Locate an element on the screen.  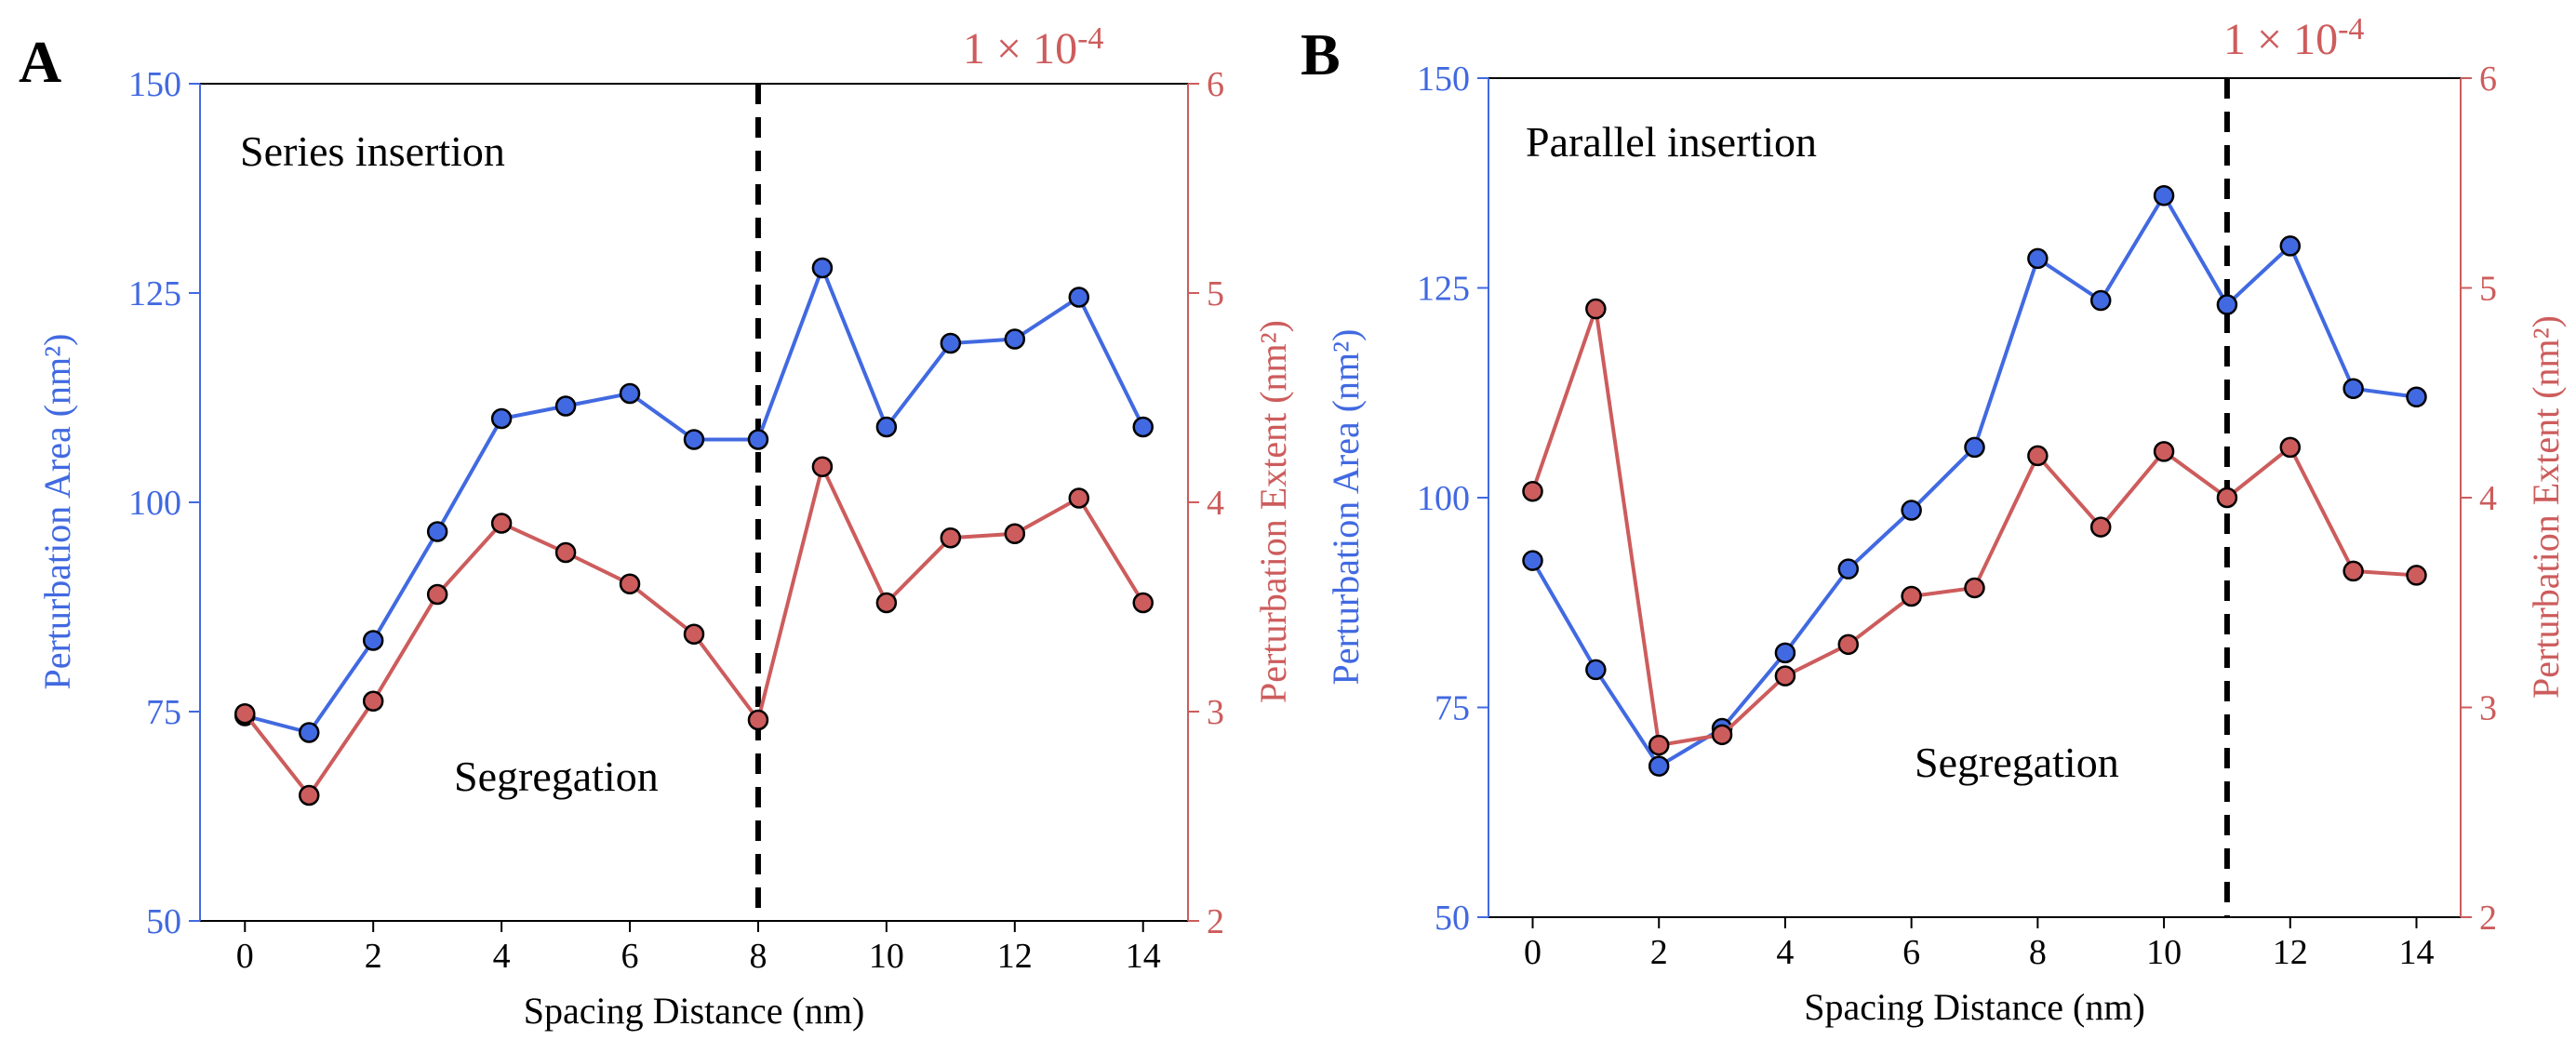
x-tick-label: 8 is located at coordinates (758, 956).